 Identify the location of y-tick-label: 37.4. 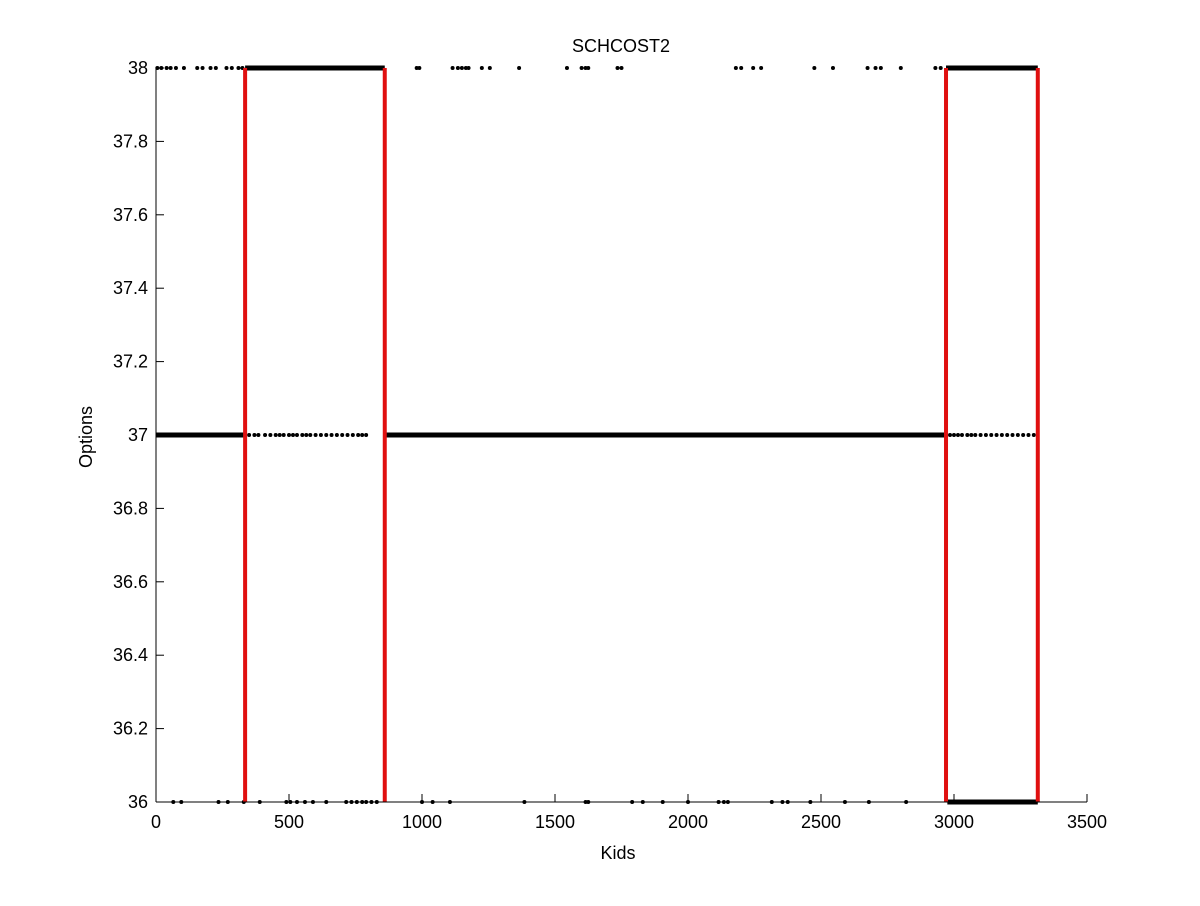
(130, 288).